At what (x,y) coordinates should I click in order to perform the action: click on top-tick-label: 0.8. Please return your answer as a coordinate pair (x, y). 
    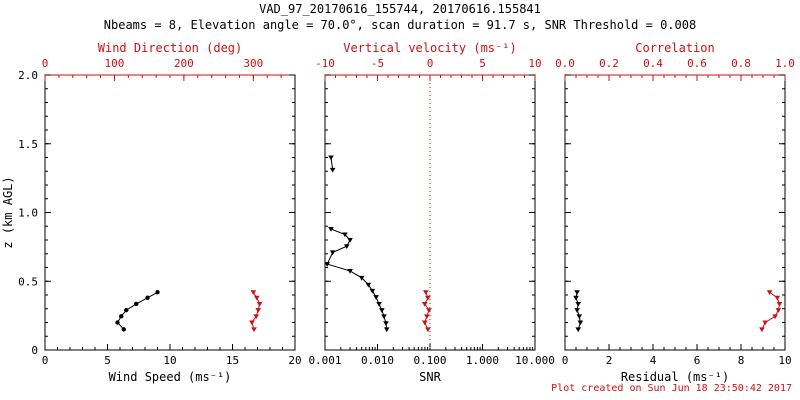
    Looking at the image, I should click on (741, 63).